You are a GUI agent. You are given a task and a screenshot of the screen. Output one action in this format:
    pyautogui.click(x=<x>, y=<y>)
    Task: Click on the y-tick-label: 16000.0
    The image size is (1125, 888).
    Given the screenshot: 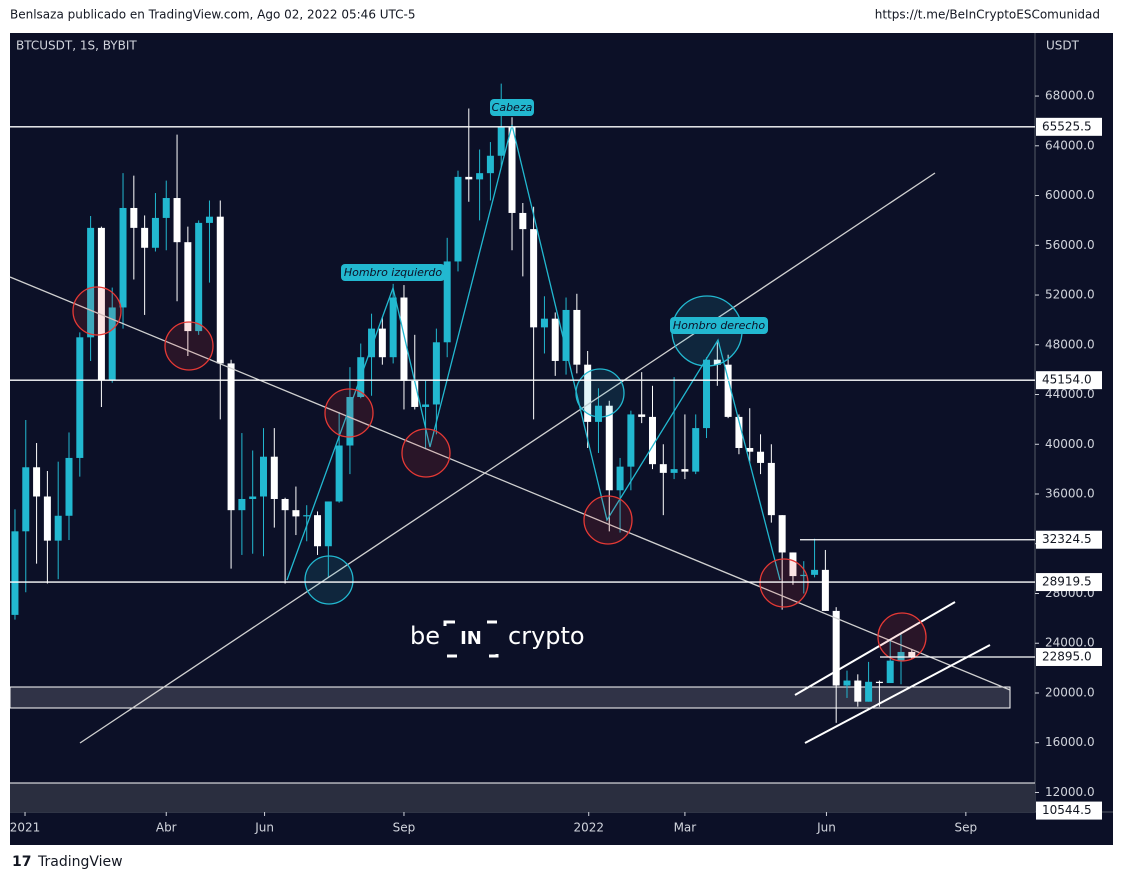 What is the action you would take?
    pyautogui.click(x=1070, y=742)
    